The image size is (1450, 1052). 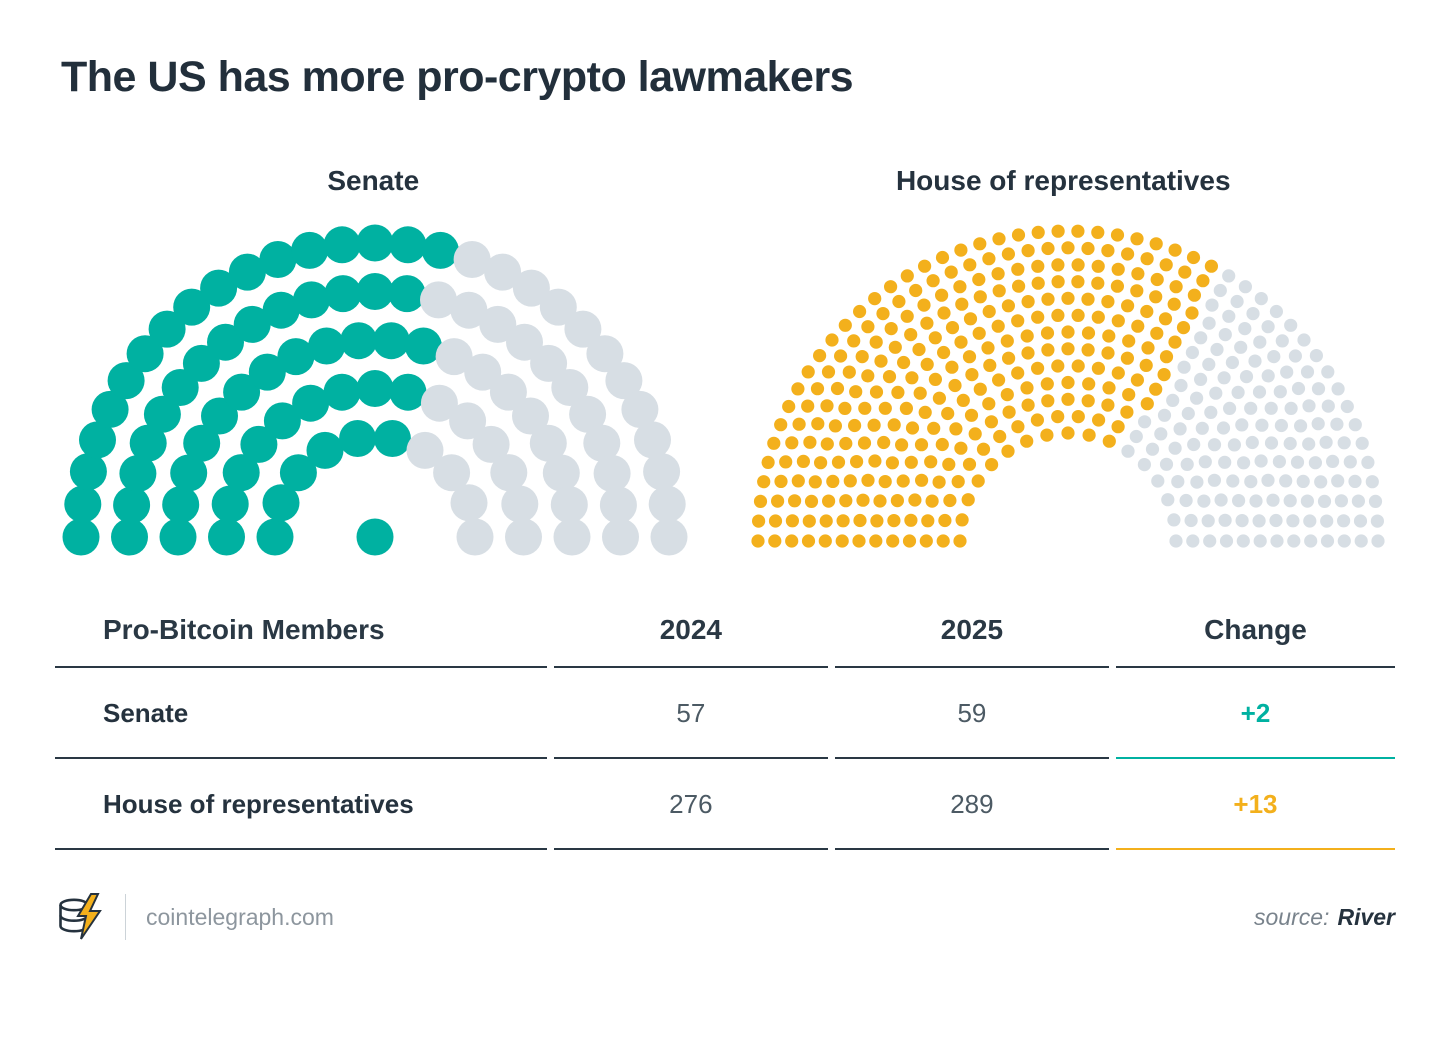 What do you see at coordinates (240, 916) in the screenshot?
I see `footer-site: cointelegraph.com` at bounding box center [240, 916].